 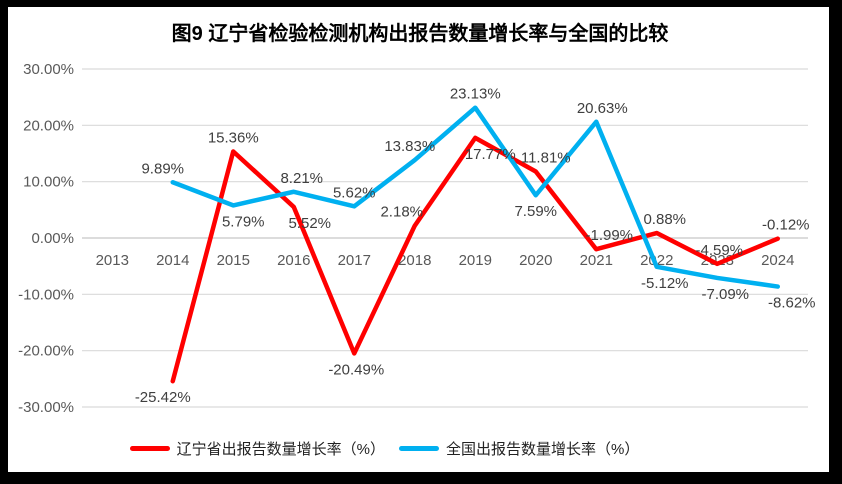 I want to click on x-tick-label: 2018, so click(x=414, y=260).